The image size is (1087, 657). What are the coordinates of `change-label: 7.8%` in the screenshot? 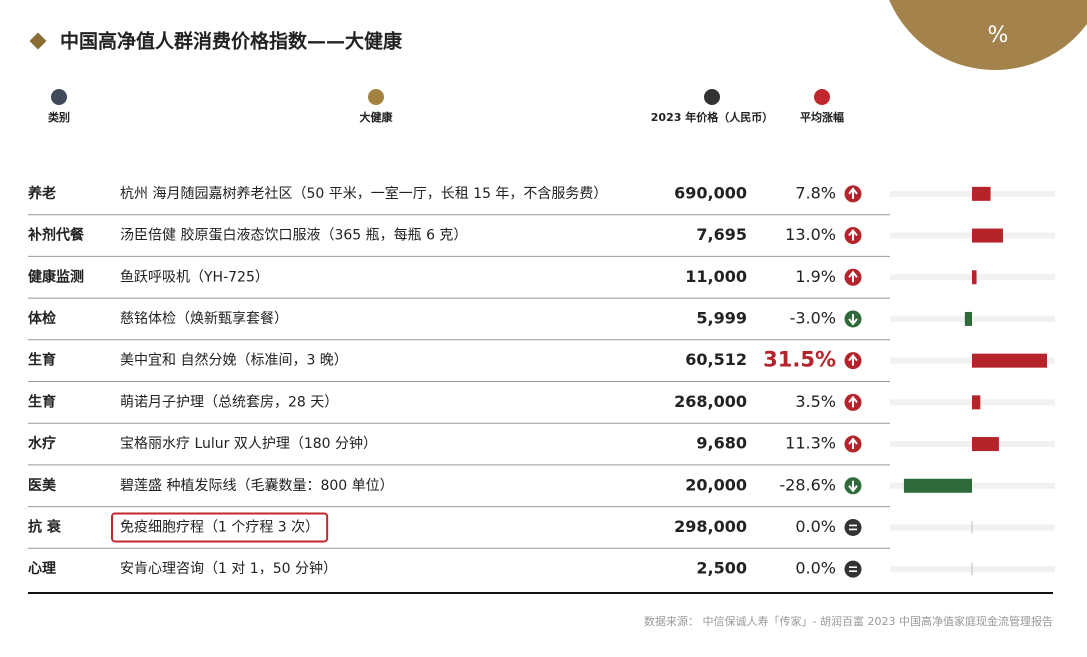 It's located at (815, 192).